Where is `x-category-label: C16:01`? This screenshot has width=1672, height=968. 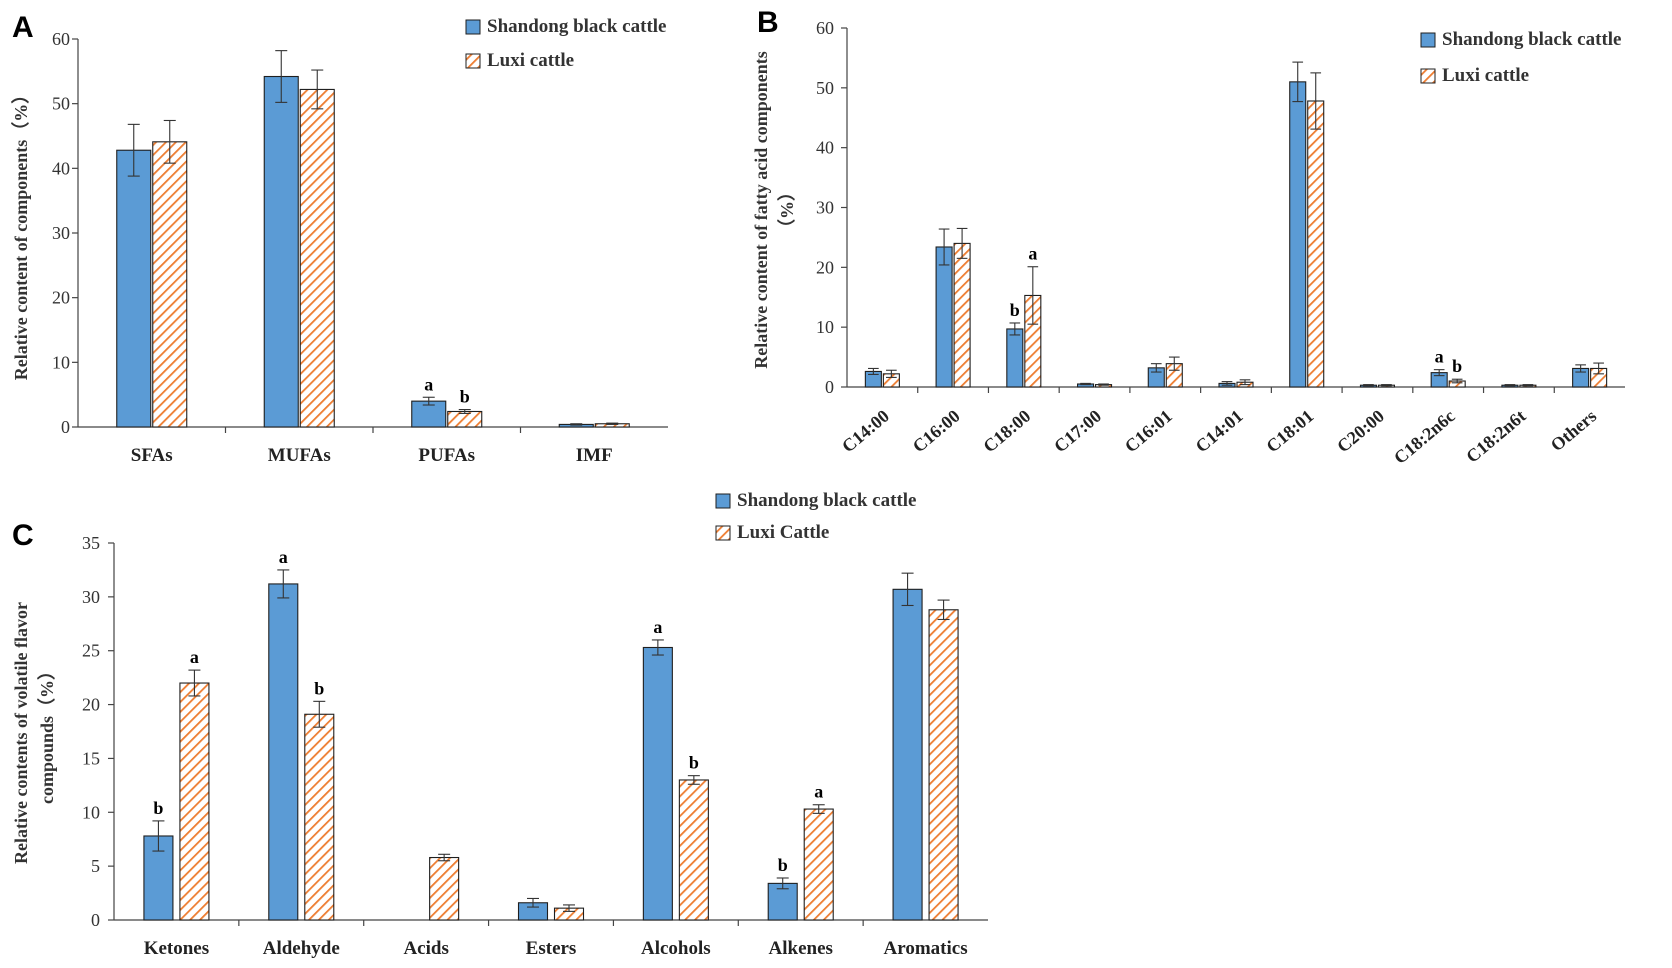 x-category-label: C16:01 is located at coordinates (1148, 431).